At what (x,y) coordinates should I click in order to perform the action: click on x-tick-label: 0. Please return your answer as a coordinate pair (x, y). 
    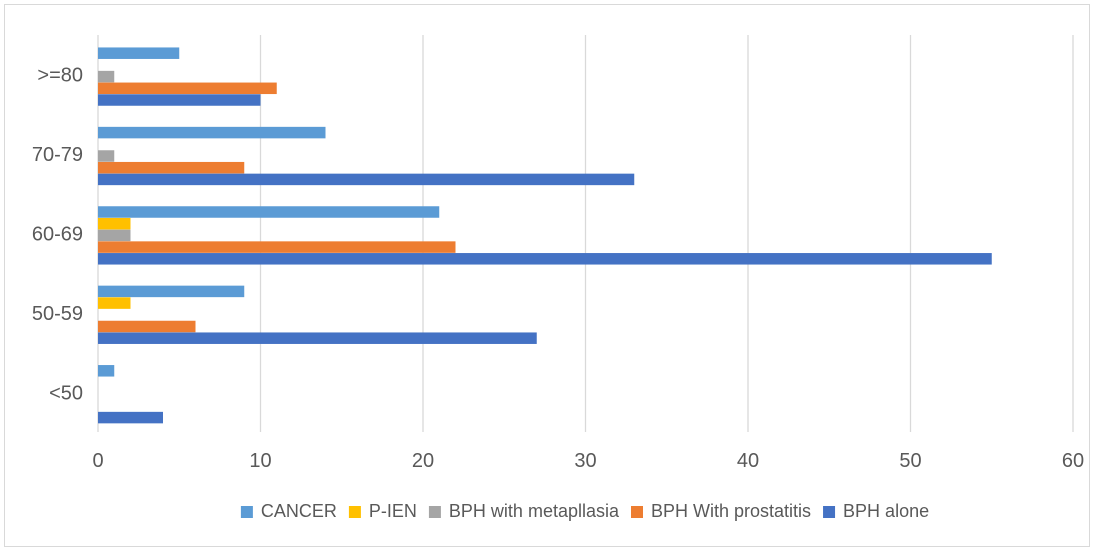
    Looking at the image, I should click on (97, 461).